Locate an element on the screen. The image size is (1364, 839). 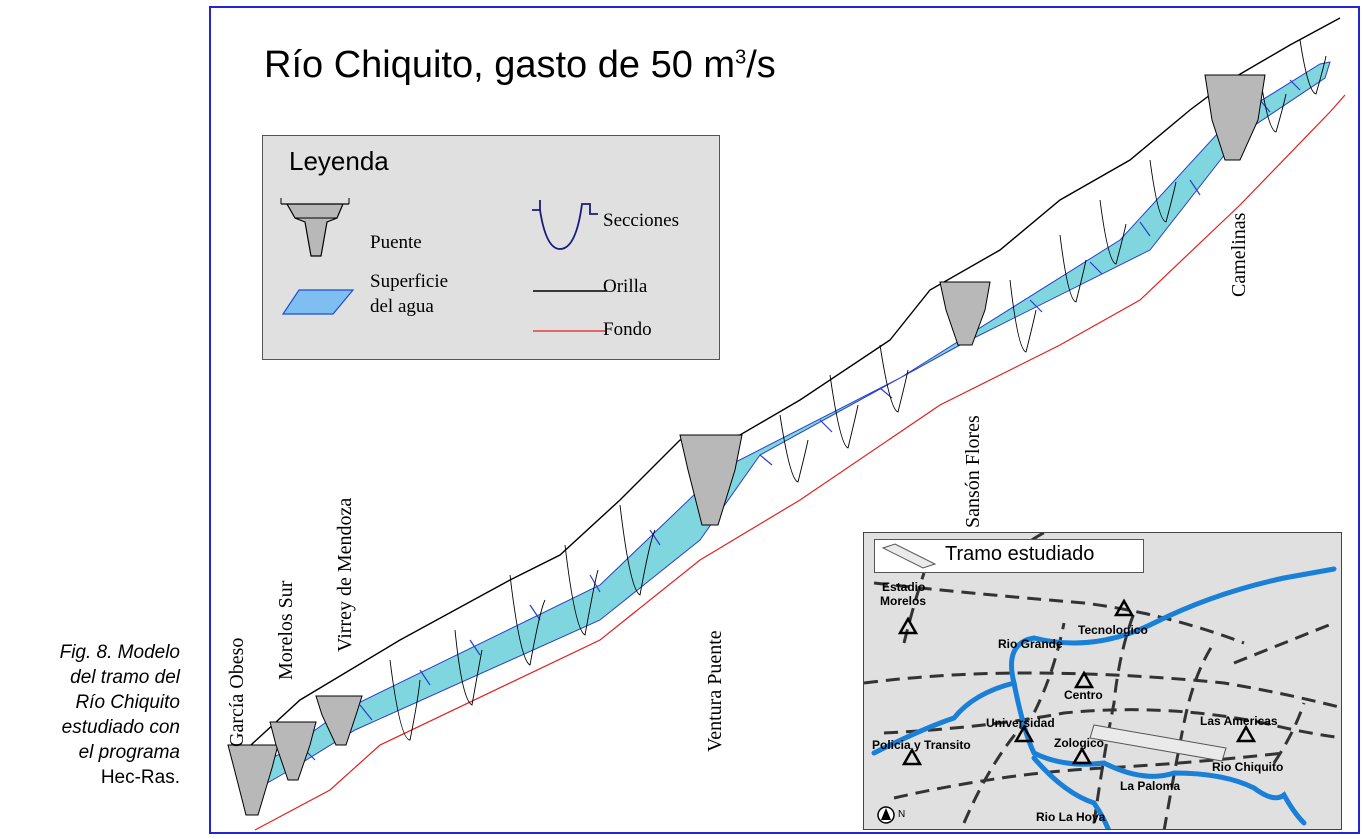
title-superscript: 3 is located at coordinates (741, 57).